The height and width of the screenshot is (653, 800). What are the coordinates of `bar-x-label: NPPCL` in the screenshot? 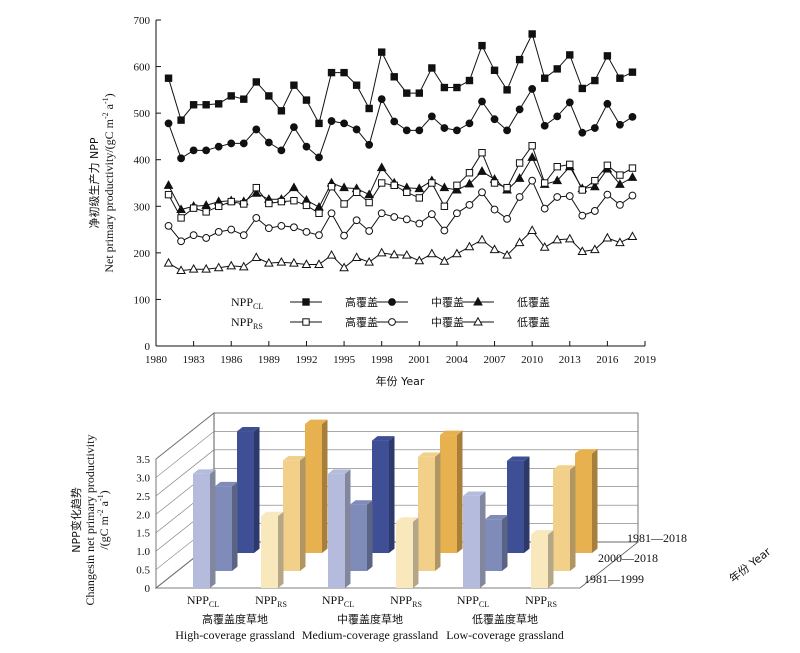 It's located at (338, 601).